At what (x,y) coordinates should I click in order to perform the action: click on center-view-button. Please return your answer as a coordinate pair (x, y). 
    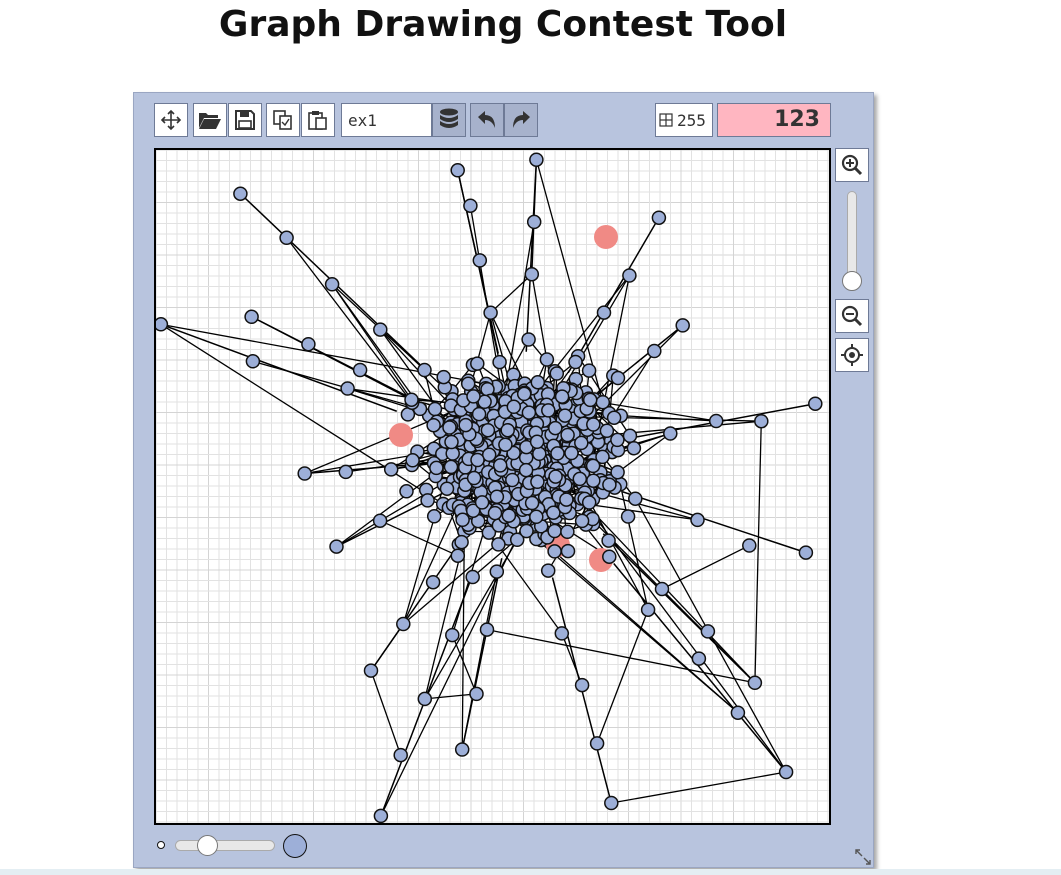
    Looking at the image, I should click on (852, 355).